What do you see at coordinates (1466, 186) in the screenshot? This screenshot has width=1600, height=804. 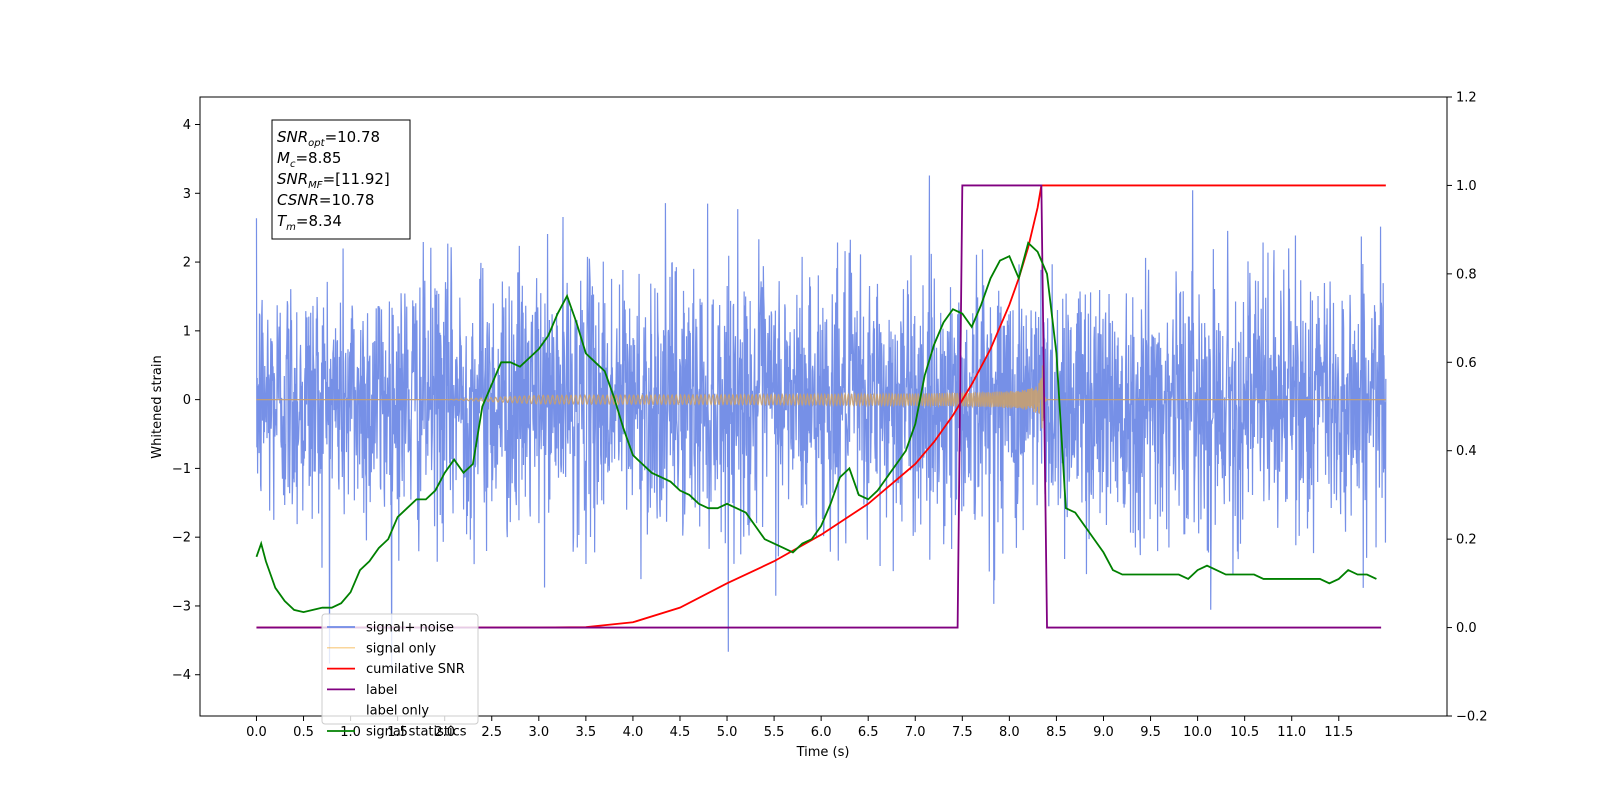 I see `y2-tick-label: 1.0` at bounding box center [1466, 186].